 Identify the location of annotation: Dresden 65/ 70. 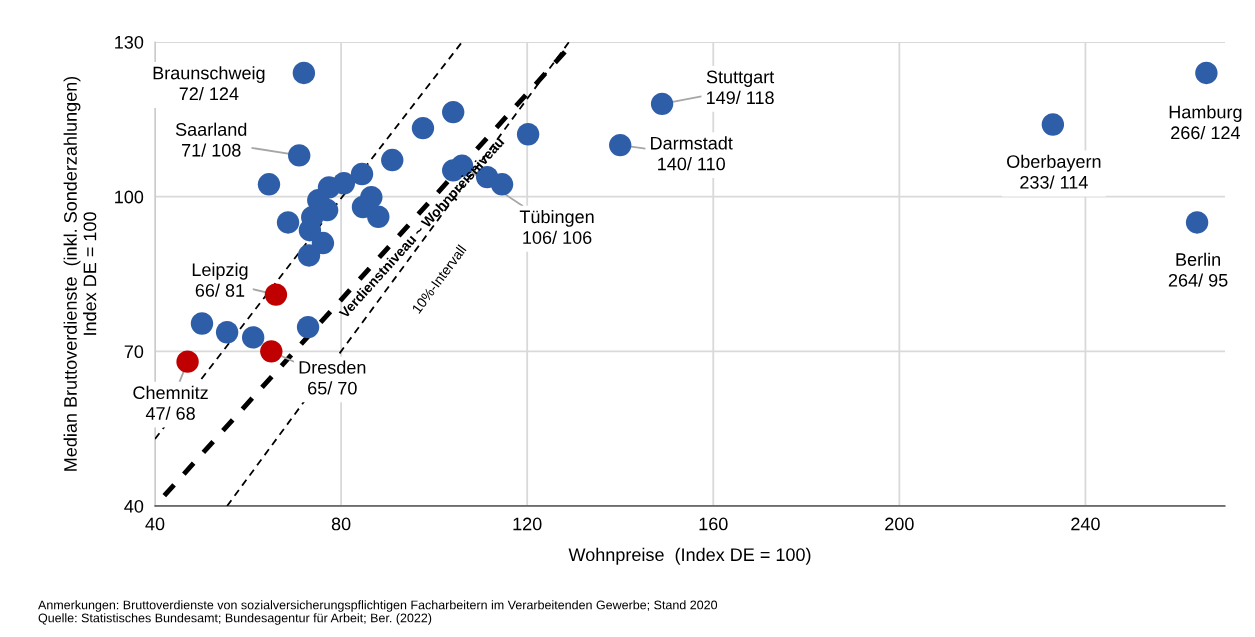
(332, 377).